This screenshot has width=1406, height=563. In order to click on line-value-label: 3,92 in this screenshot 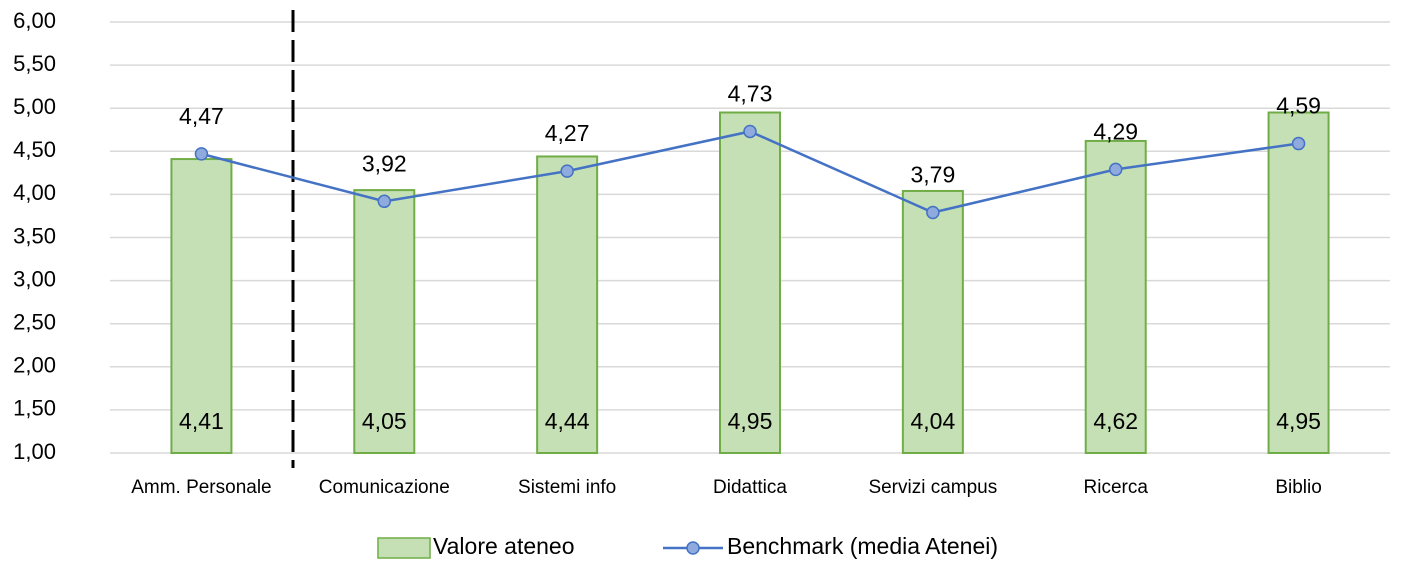, I will do `click(384, 163)`.